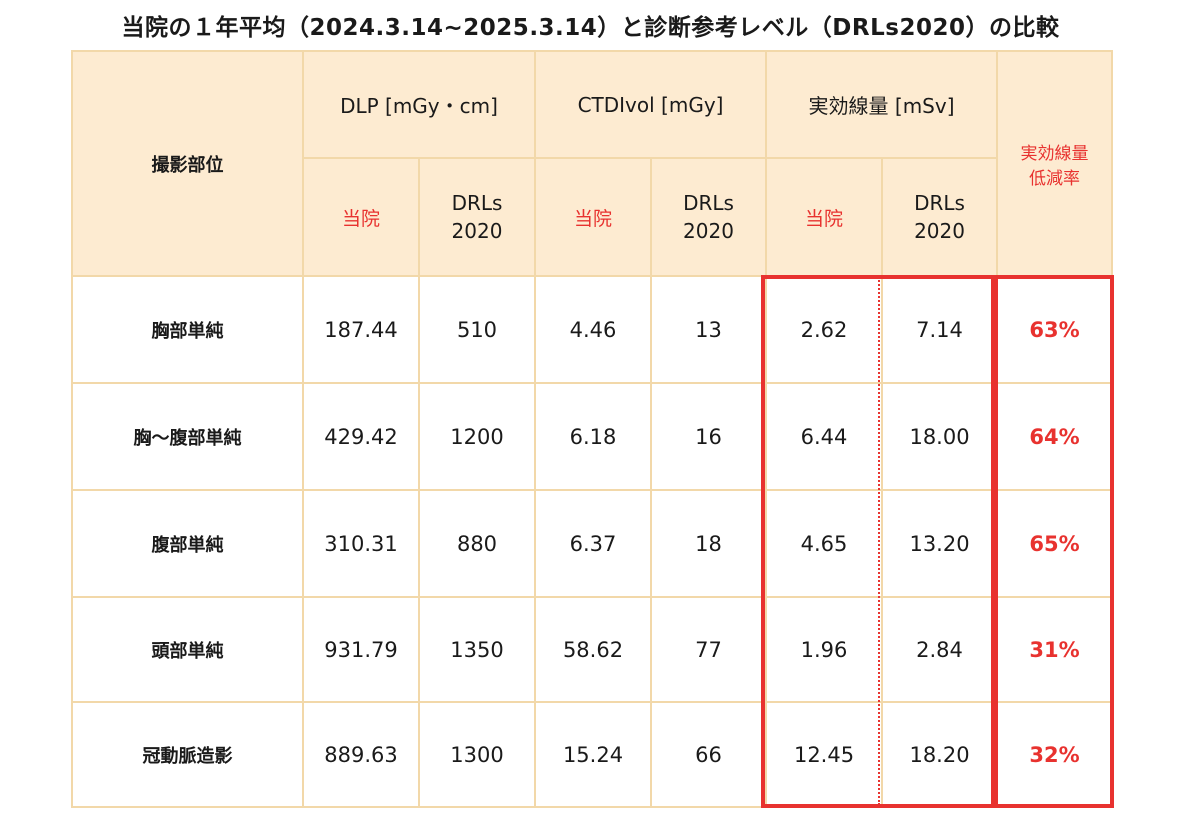 This screenshot has height=820, width=1181. What do you see at coordinates (477, 543) in the screenshot?
I see `cell-dlp-drls: 880` at bounding box center [477, 543].